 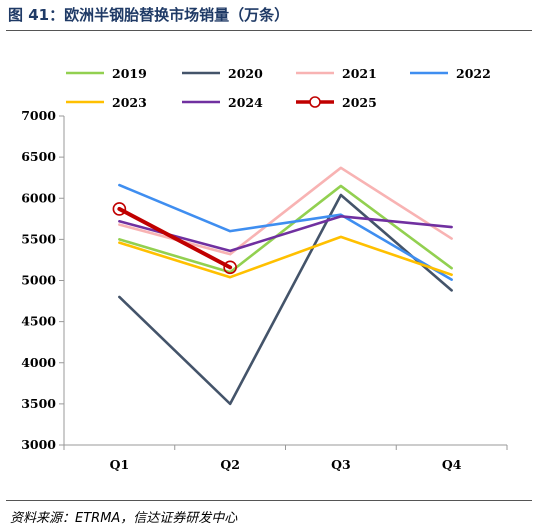 What do you see at coordinates (38, 238) in the screenshot?
I see `y-tick-label: 5500` at bounding box center [38, 238].